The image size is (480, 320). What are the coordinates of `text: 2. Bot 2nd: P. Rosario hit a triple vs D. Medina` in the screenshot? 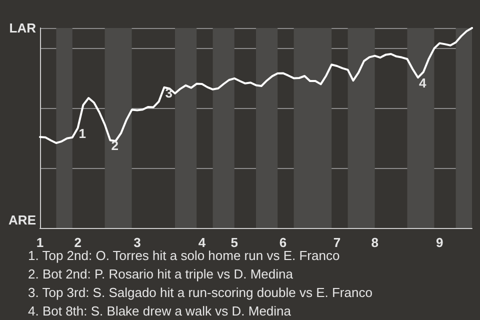 It's located at (161, 274).